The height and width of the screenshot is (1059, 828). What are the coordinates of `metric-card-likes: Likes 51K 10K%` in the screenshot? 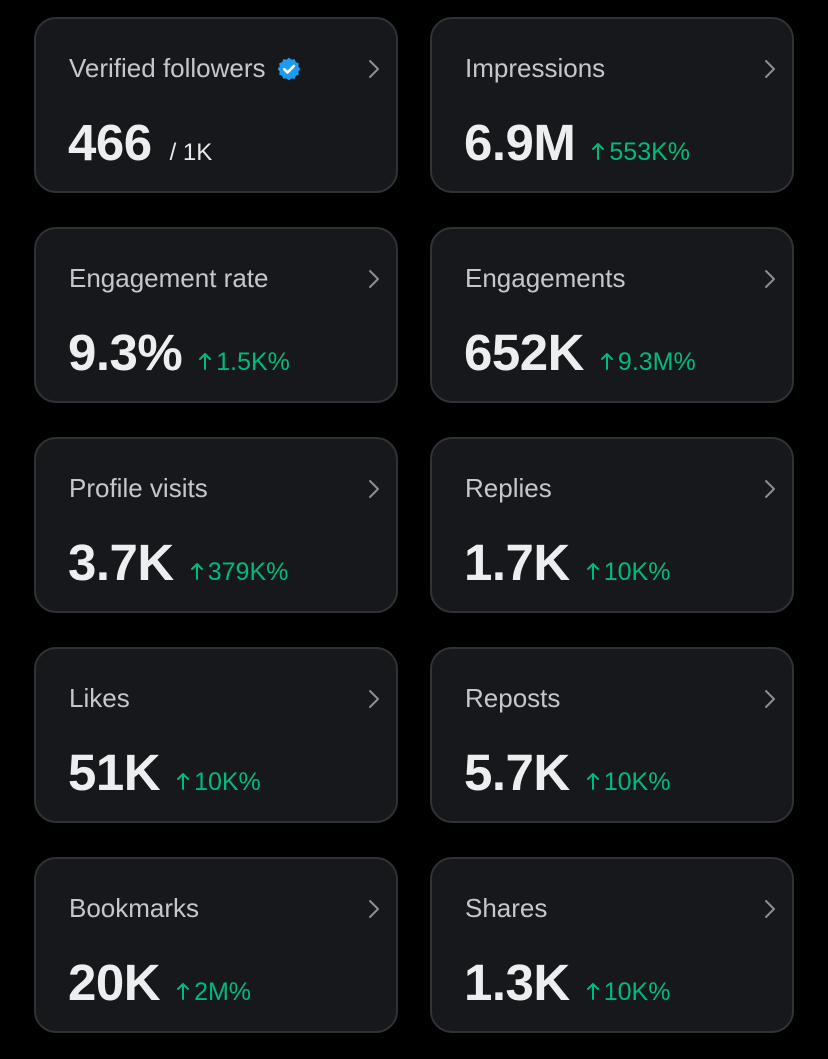 It's located at (216, 735).